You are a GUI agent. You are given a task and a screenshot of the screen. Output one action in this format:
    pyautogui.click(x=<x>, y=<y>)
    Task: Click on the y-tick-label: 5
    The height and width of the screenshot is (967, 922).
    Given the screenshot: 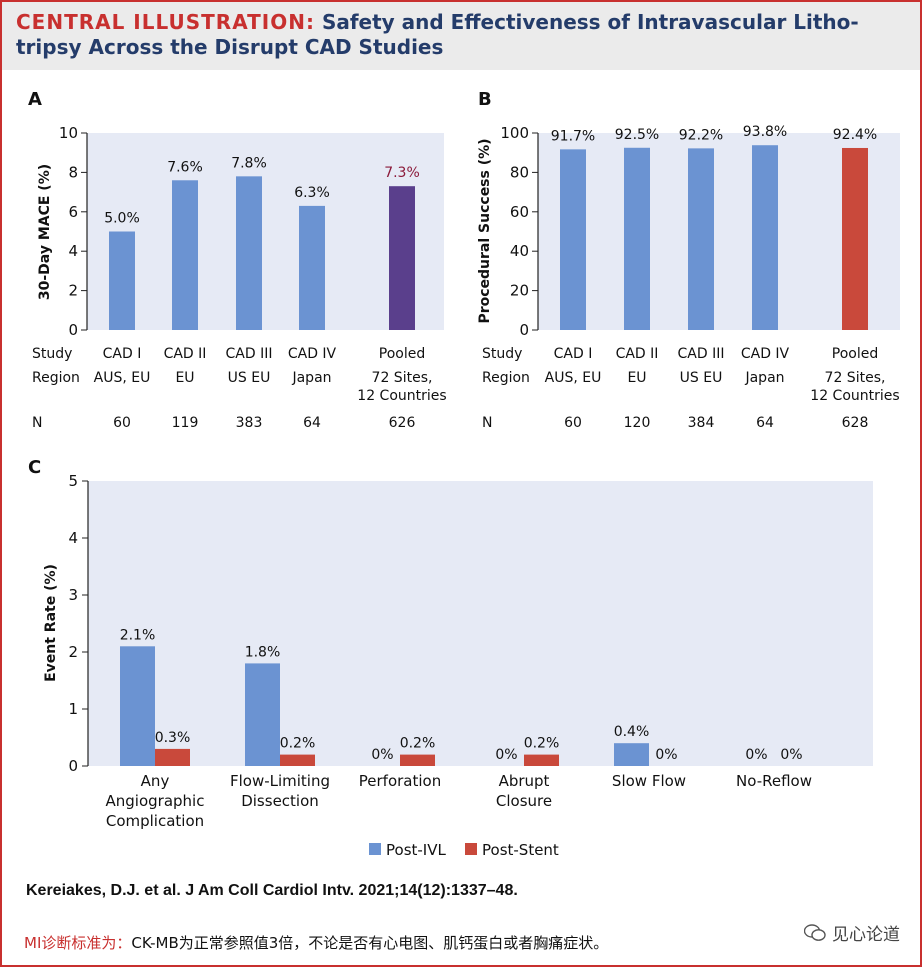 What is the action you would take?
    pyautogui.click(x=73, y=481)
    